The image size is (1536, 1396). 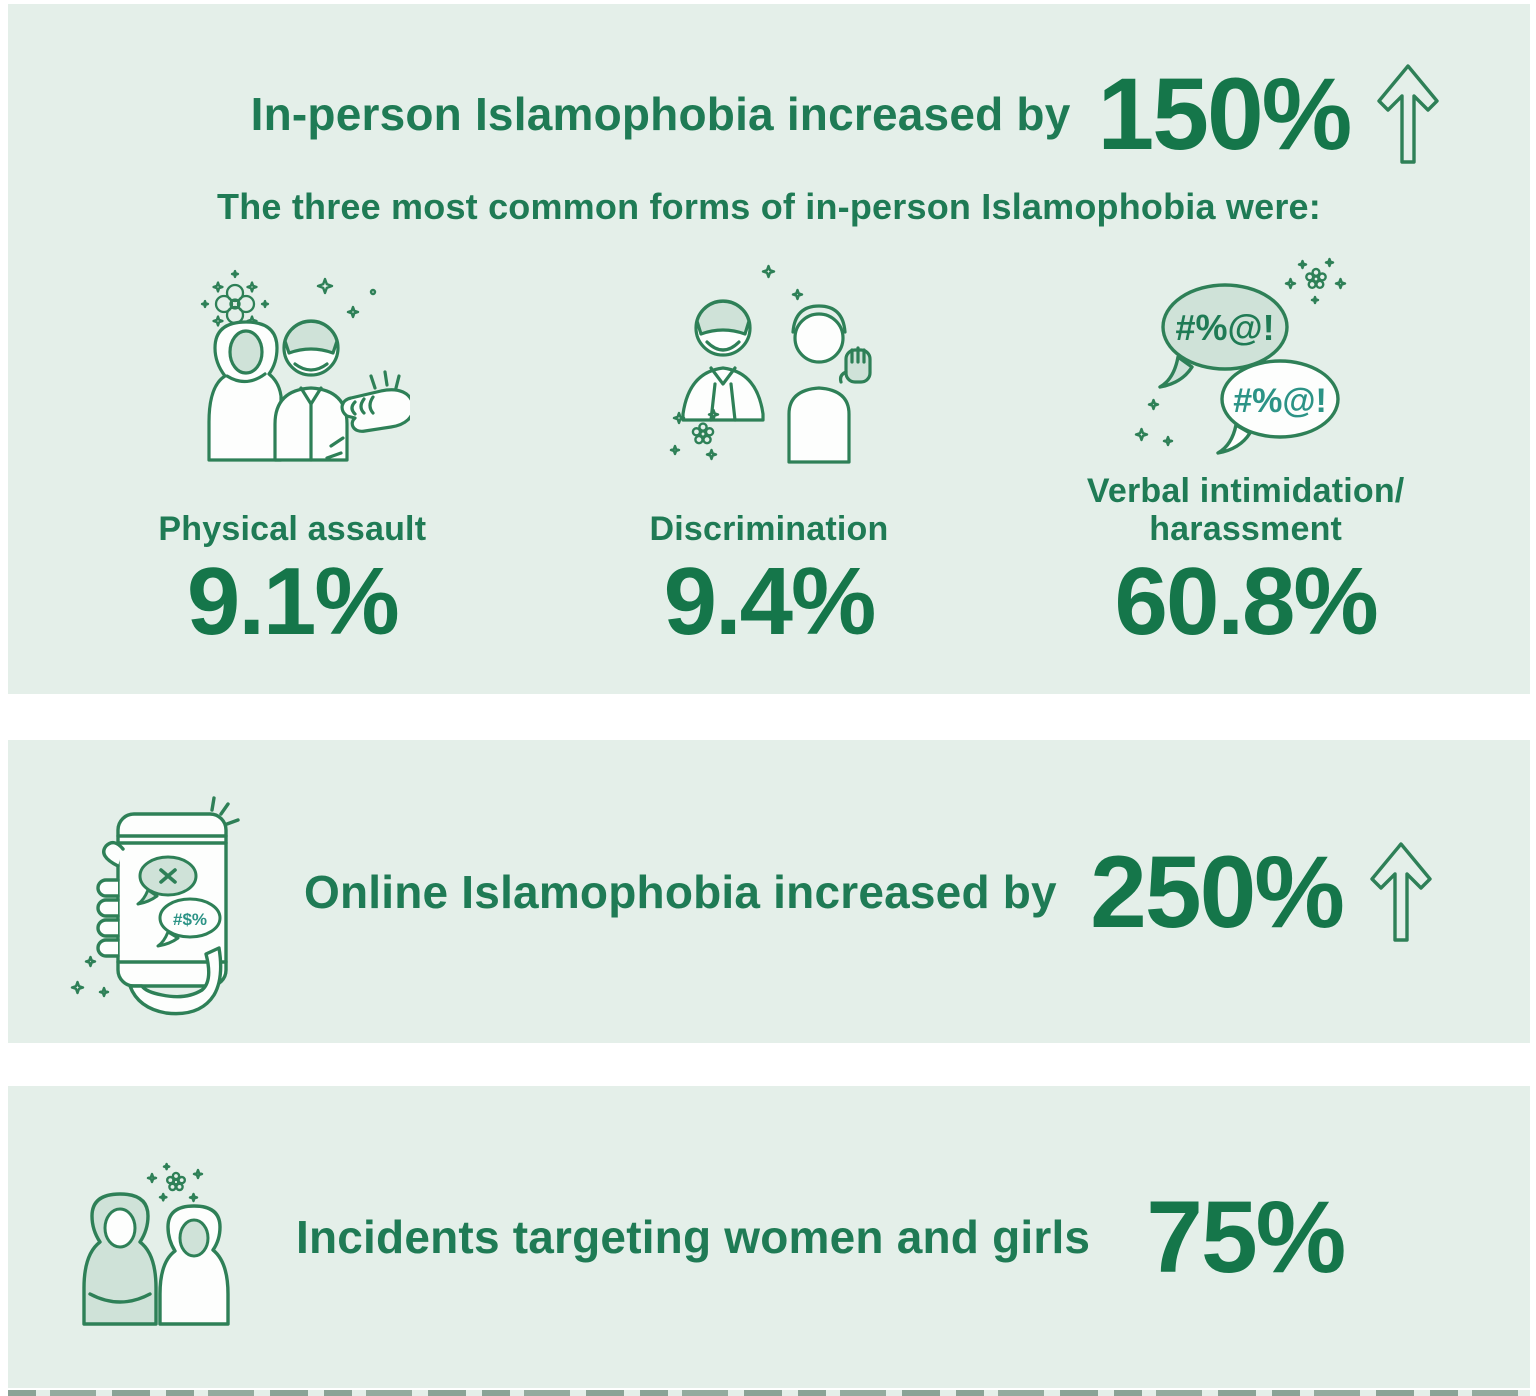 I want to click on woman-in-hijab, so click(x=245, y=391).